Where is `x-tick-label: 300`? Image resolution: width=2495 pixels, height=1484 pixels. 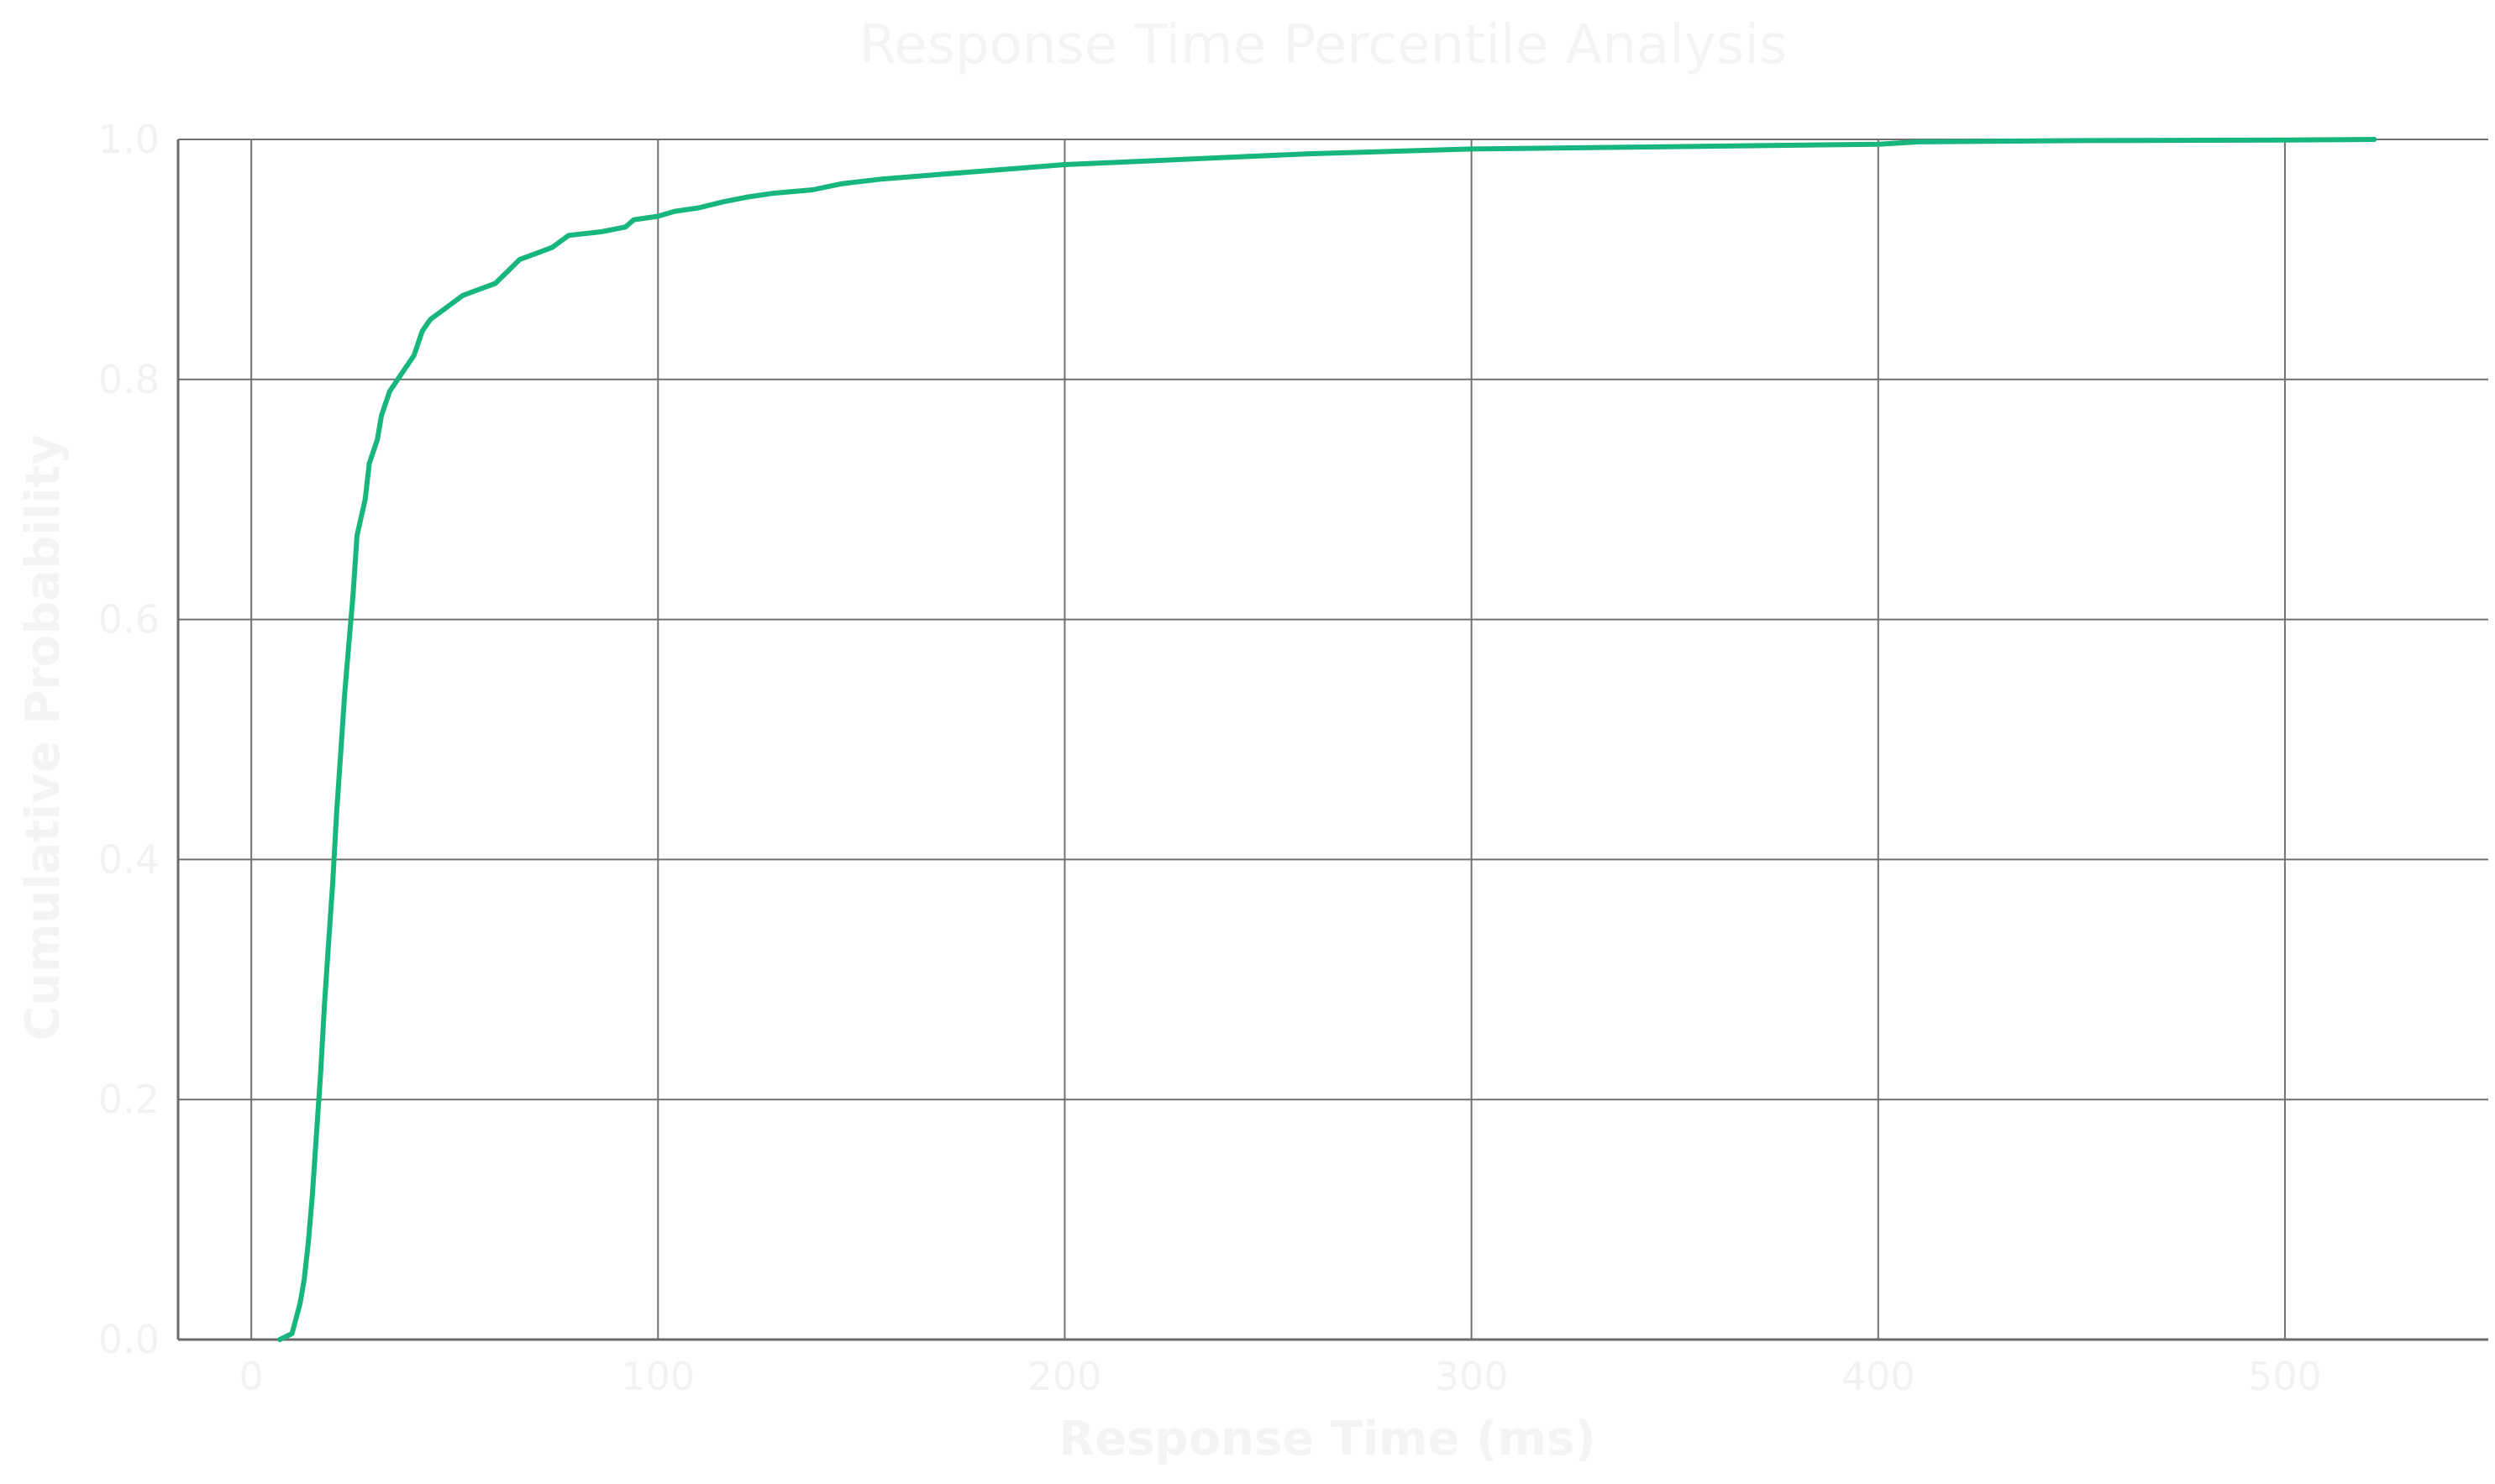
x-tick-label: 300 is located at coordinates (1472, 1377).